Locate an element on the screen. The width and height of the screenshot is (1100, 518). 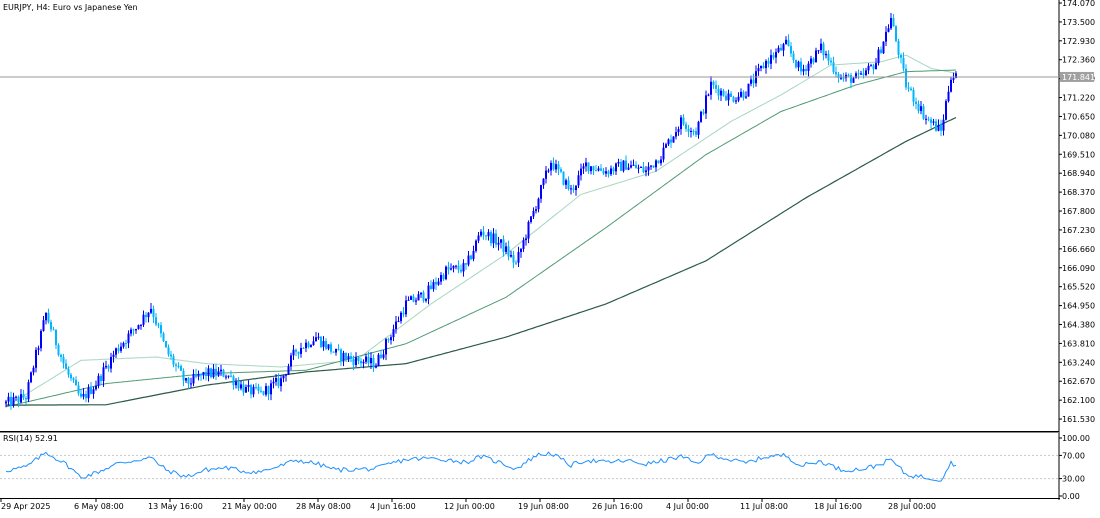
price-tick-label: 162.100 is located at coordinates (1078, 400).